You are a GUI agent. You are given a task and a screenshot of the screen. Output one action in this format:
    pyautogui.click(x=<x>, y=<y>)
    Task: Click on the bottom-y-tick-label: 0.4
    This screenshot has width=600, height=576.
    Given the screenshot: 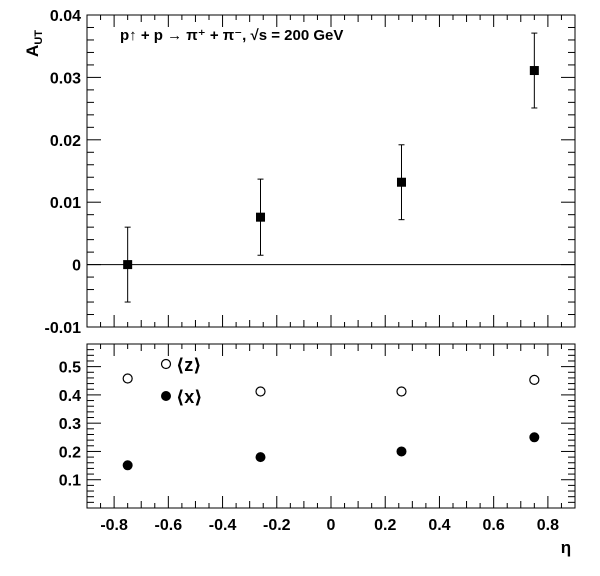 What is the action you would take?
    pyautogui.click(x=70, y=396)
    